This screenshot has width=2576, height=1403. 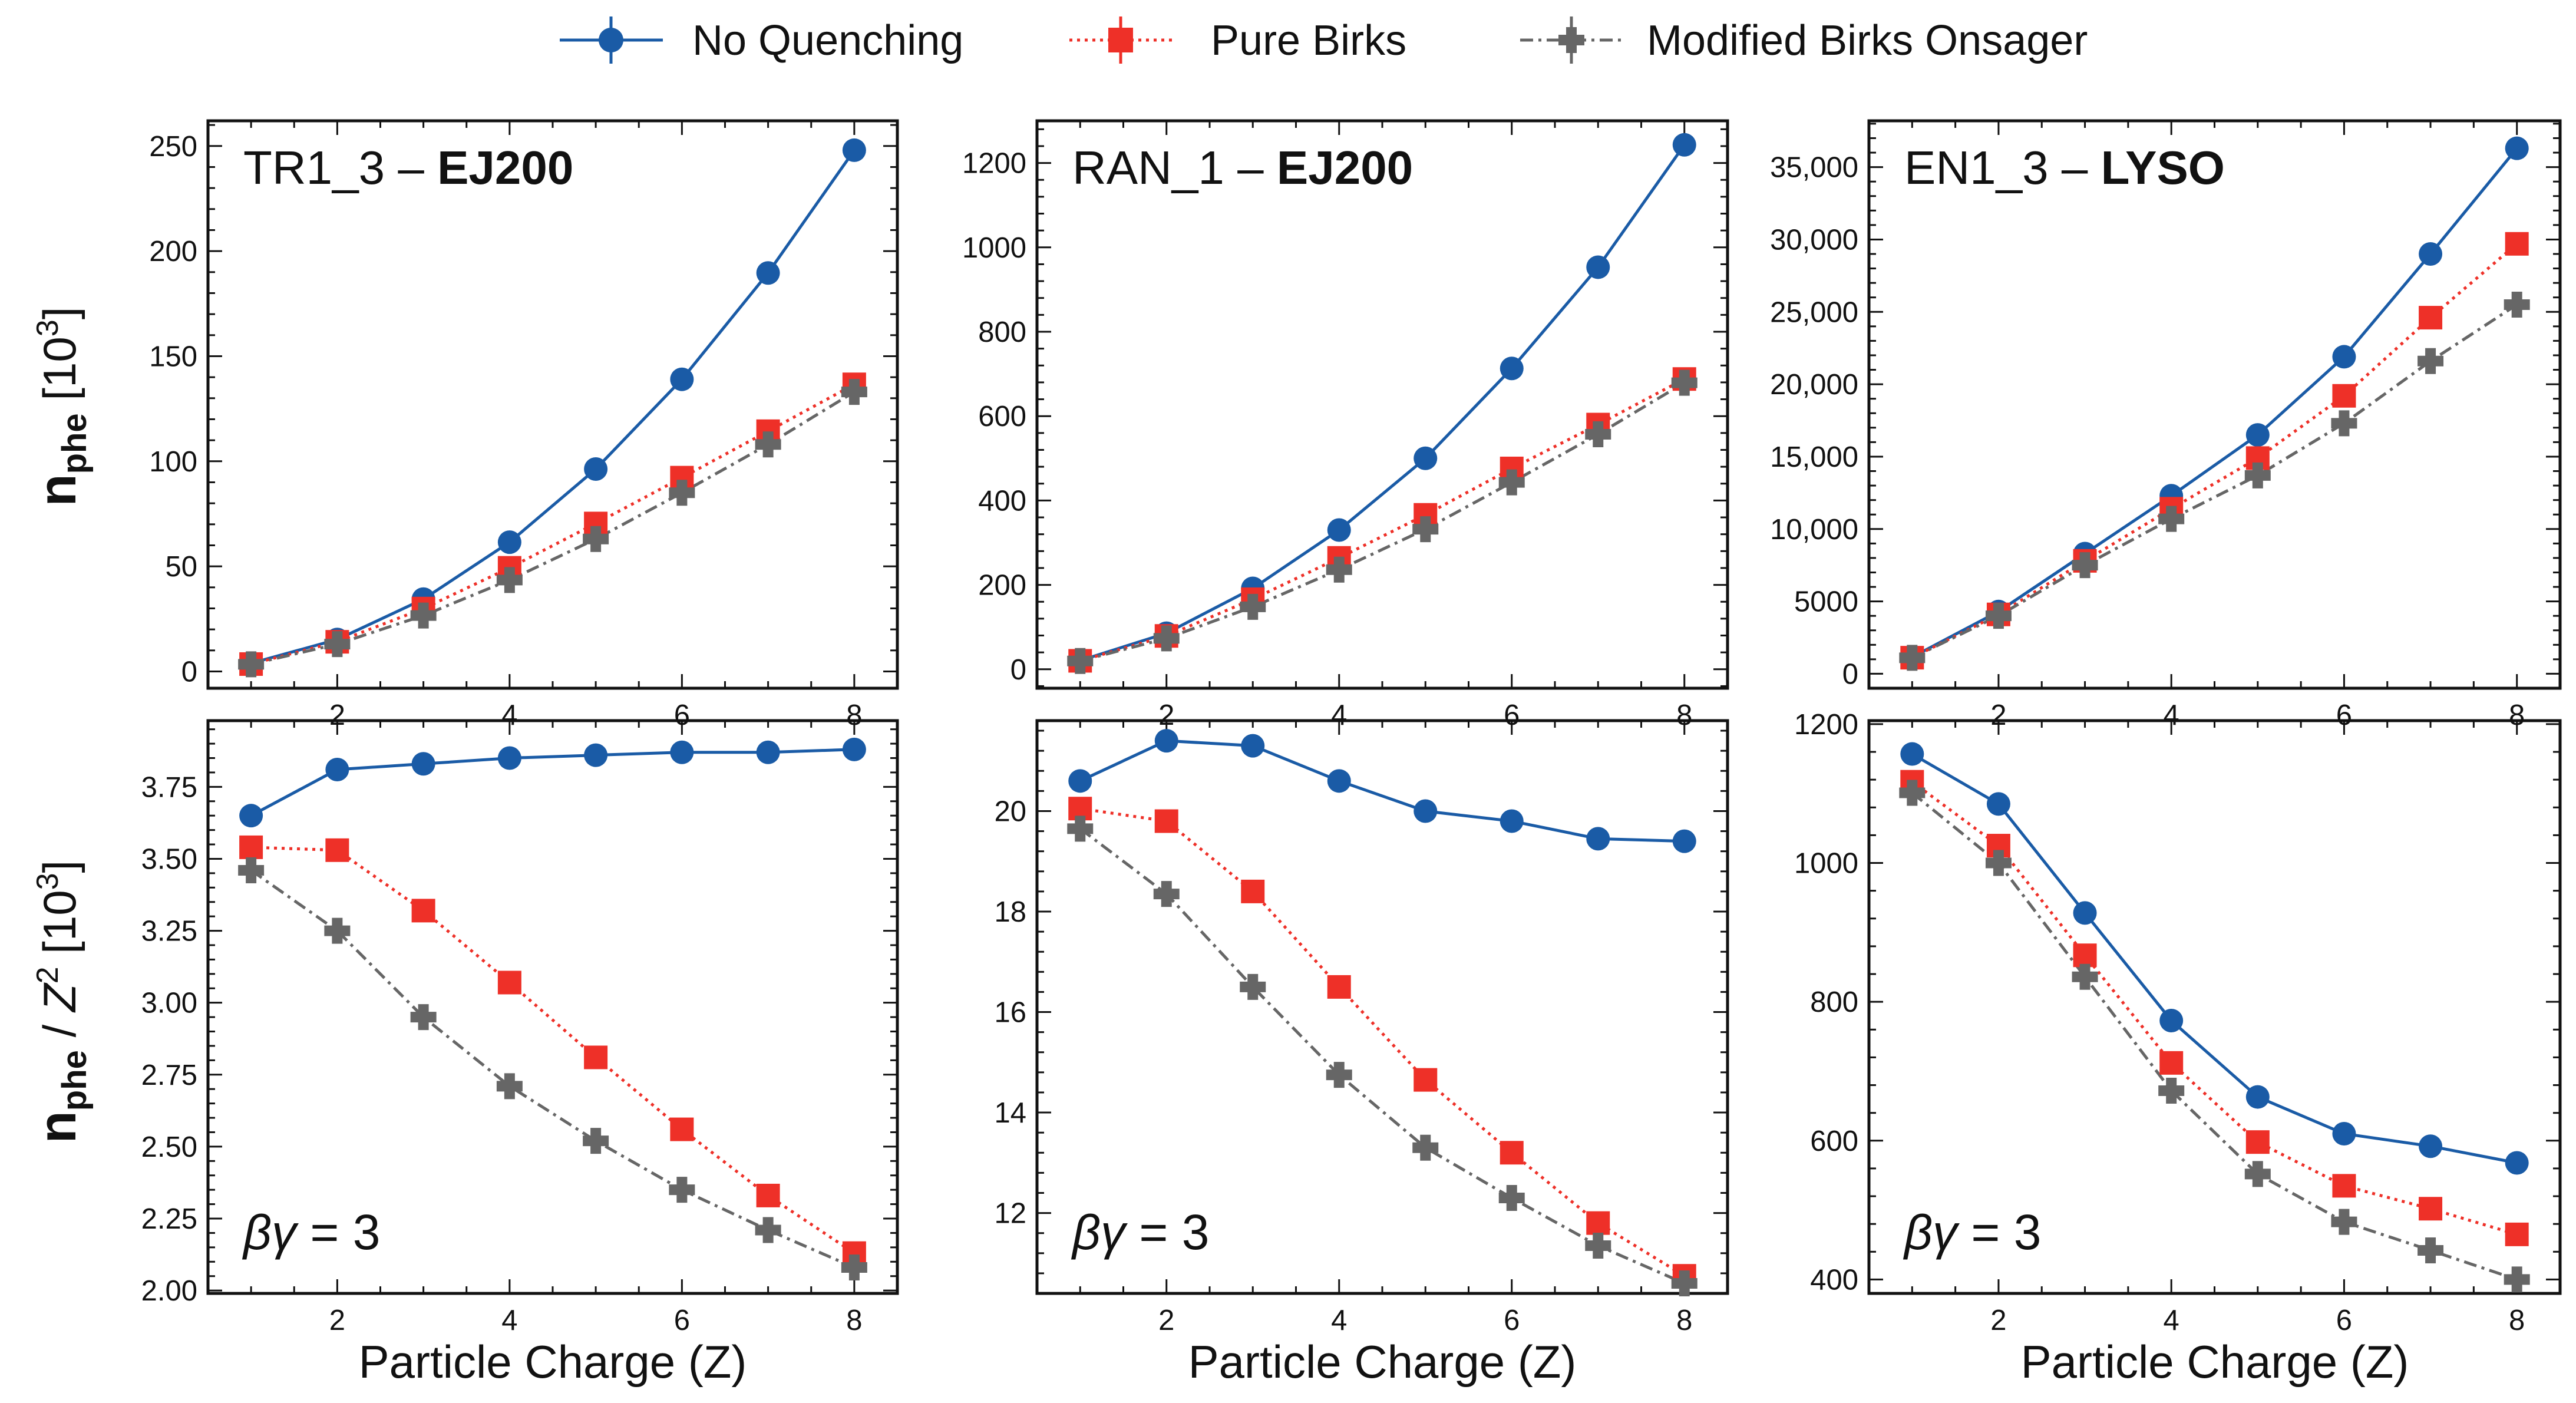 I want to click on legend-item-modified-birks-onsager: Modified Birks Onsager, so click(x=1804, y=40).